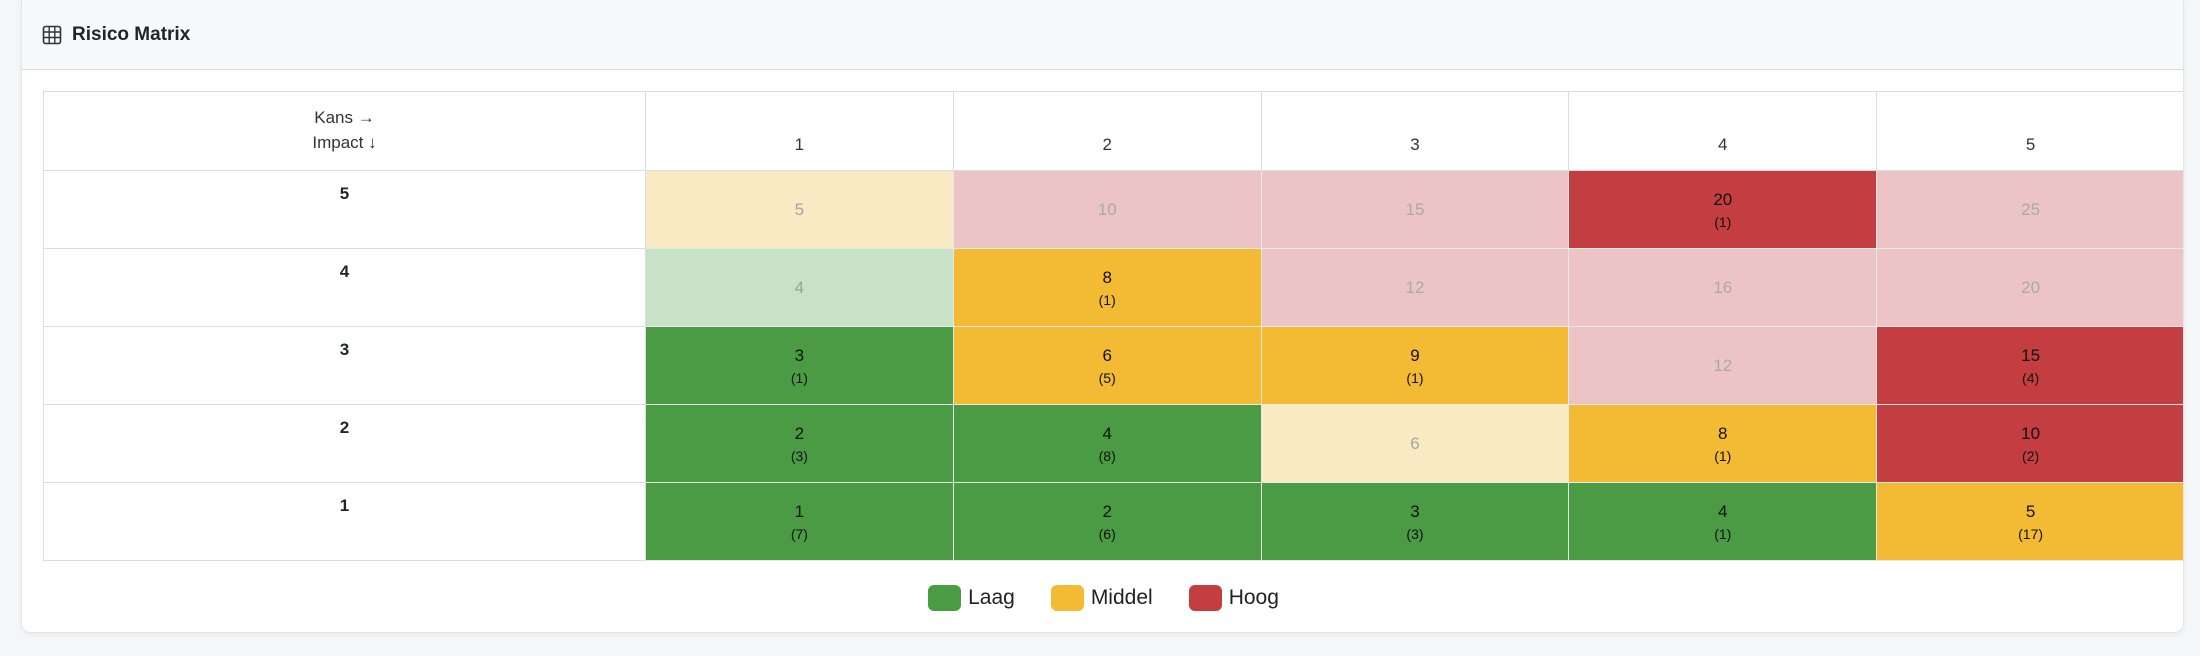 Image resolution: width=2200 pixels, height=656 pixels. I want to click on axis-label-kans: Kans →, so click(344, 117).